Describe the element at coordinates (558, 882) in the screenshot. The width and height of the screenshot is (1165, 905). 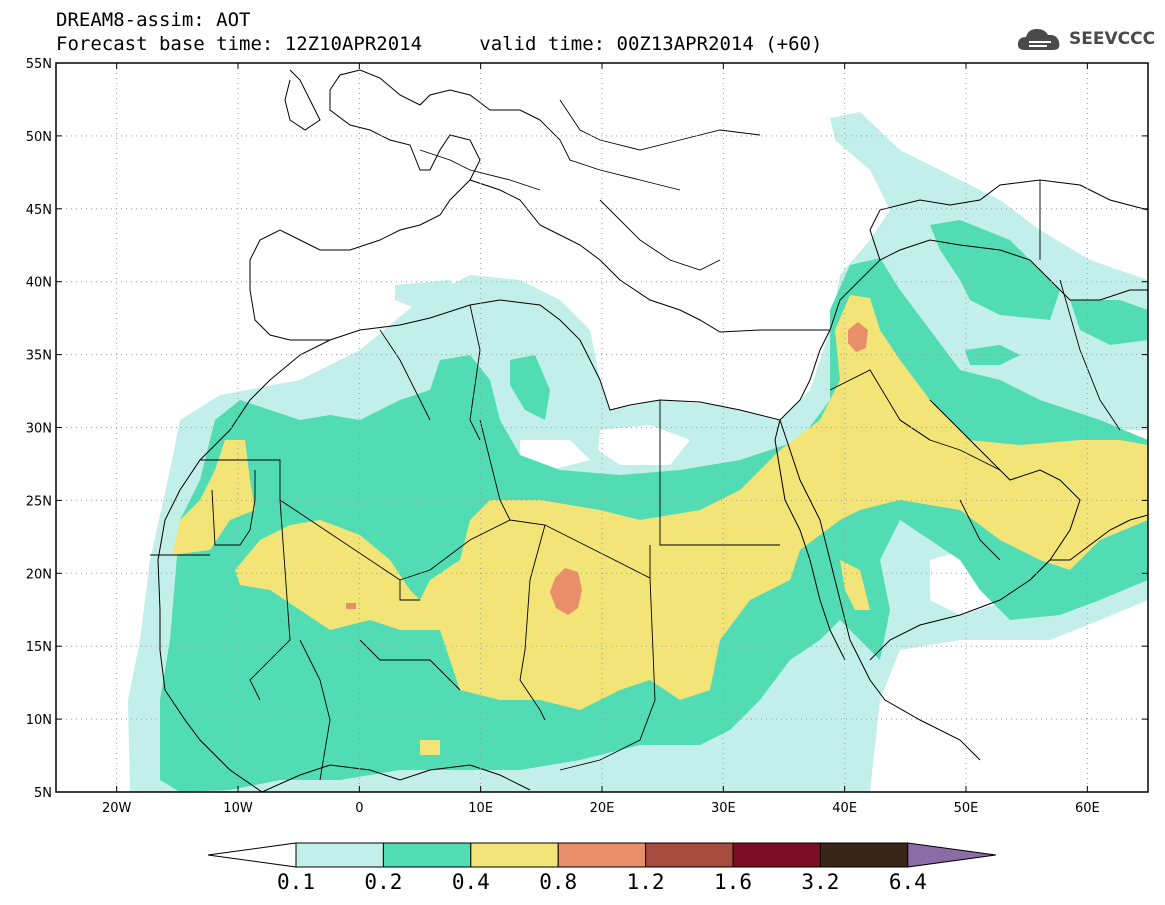
I see `colorbar-label: 0.8` at that location.